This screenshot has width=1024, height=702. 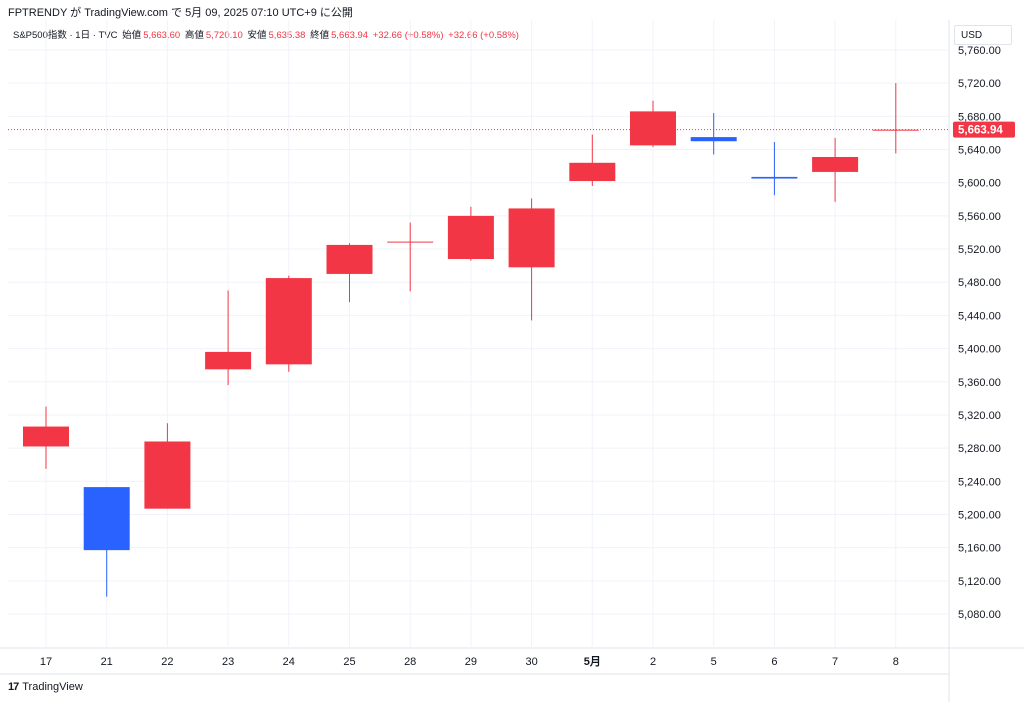 What do you see at coordinates (653, 662) in the screenshot?
I see `x-tick-label: 2` at bounding box center [653, 662].